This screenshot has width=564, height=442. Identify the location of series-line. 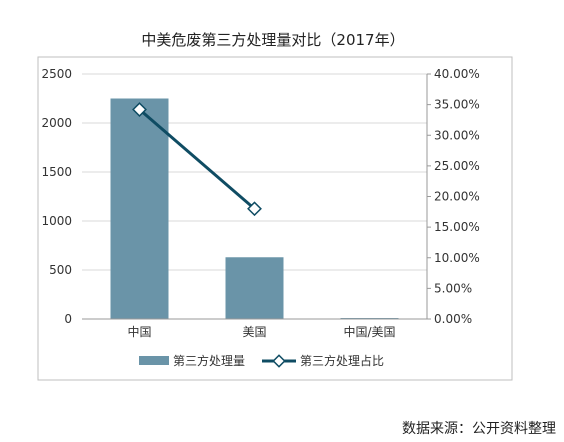
(197, 159).